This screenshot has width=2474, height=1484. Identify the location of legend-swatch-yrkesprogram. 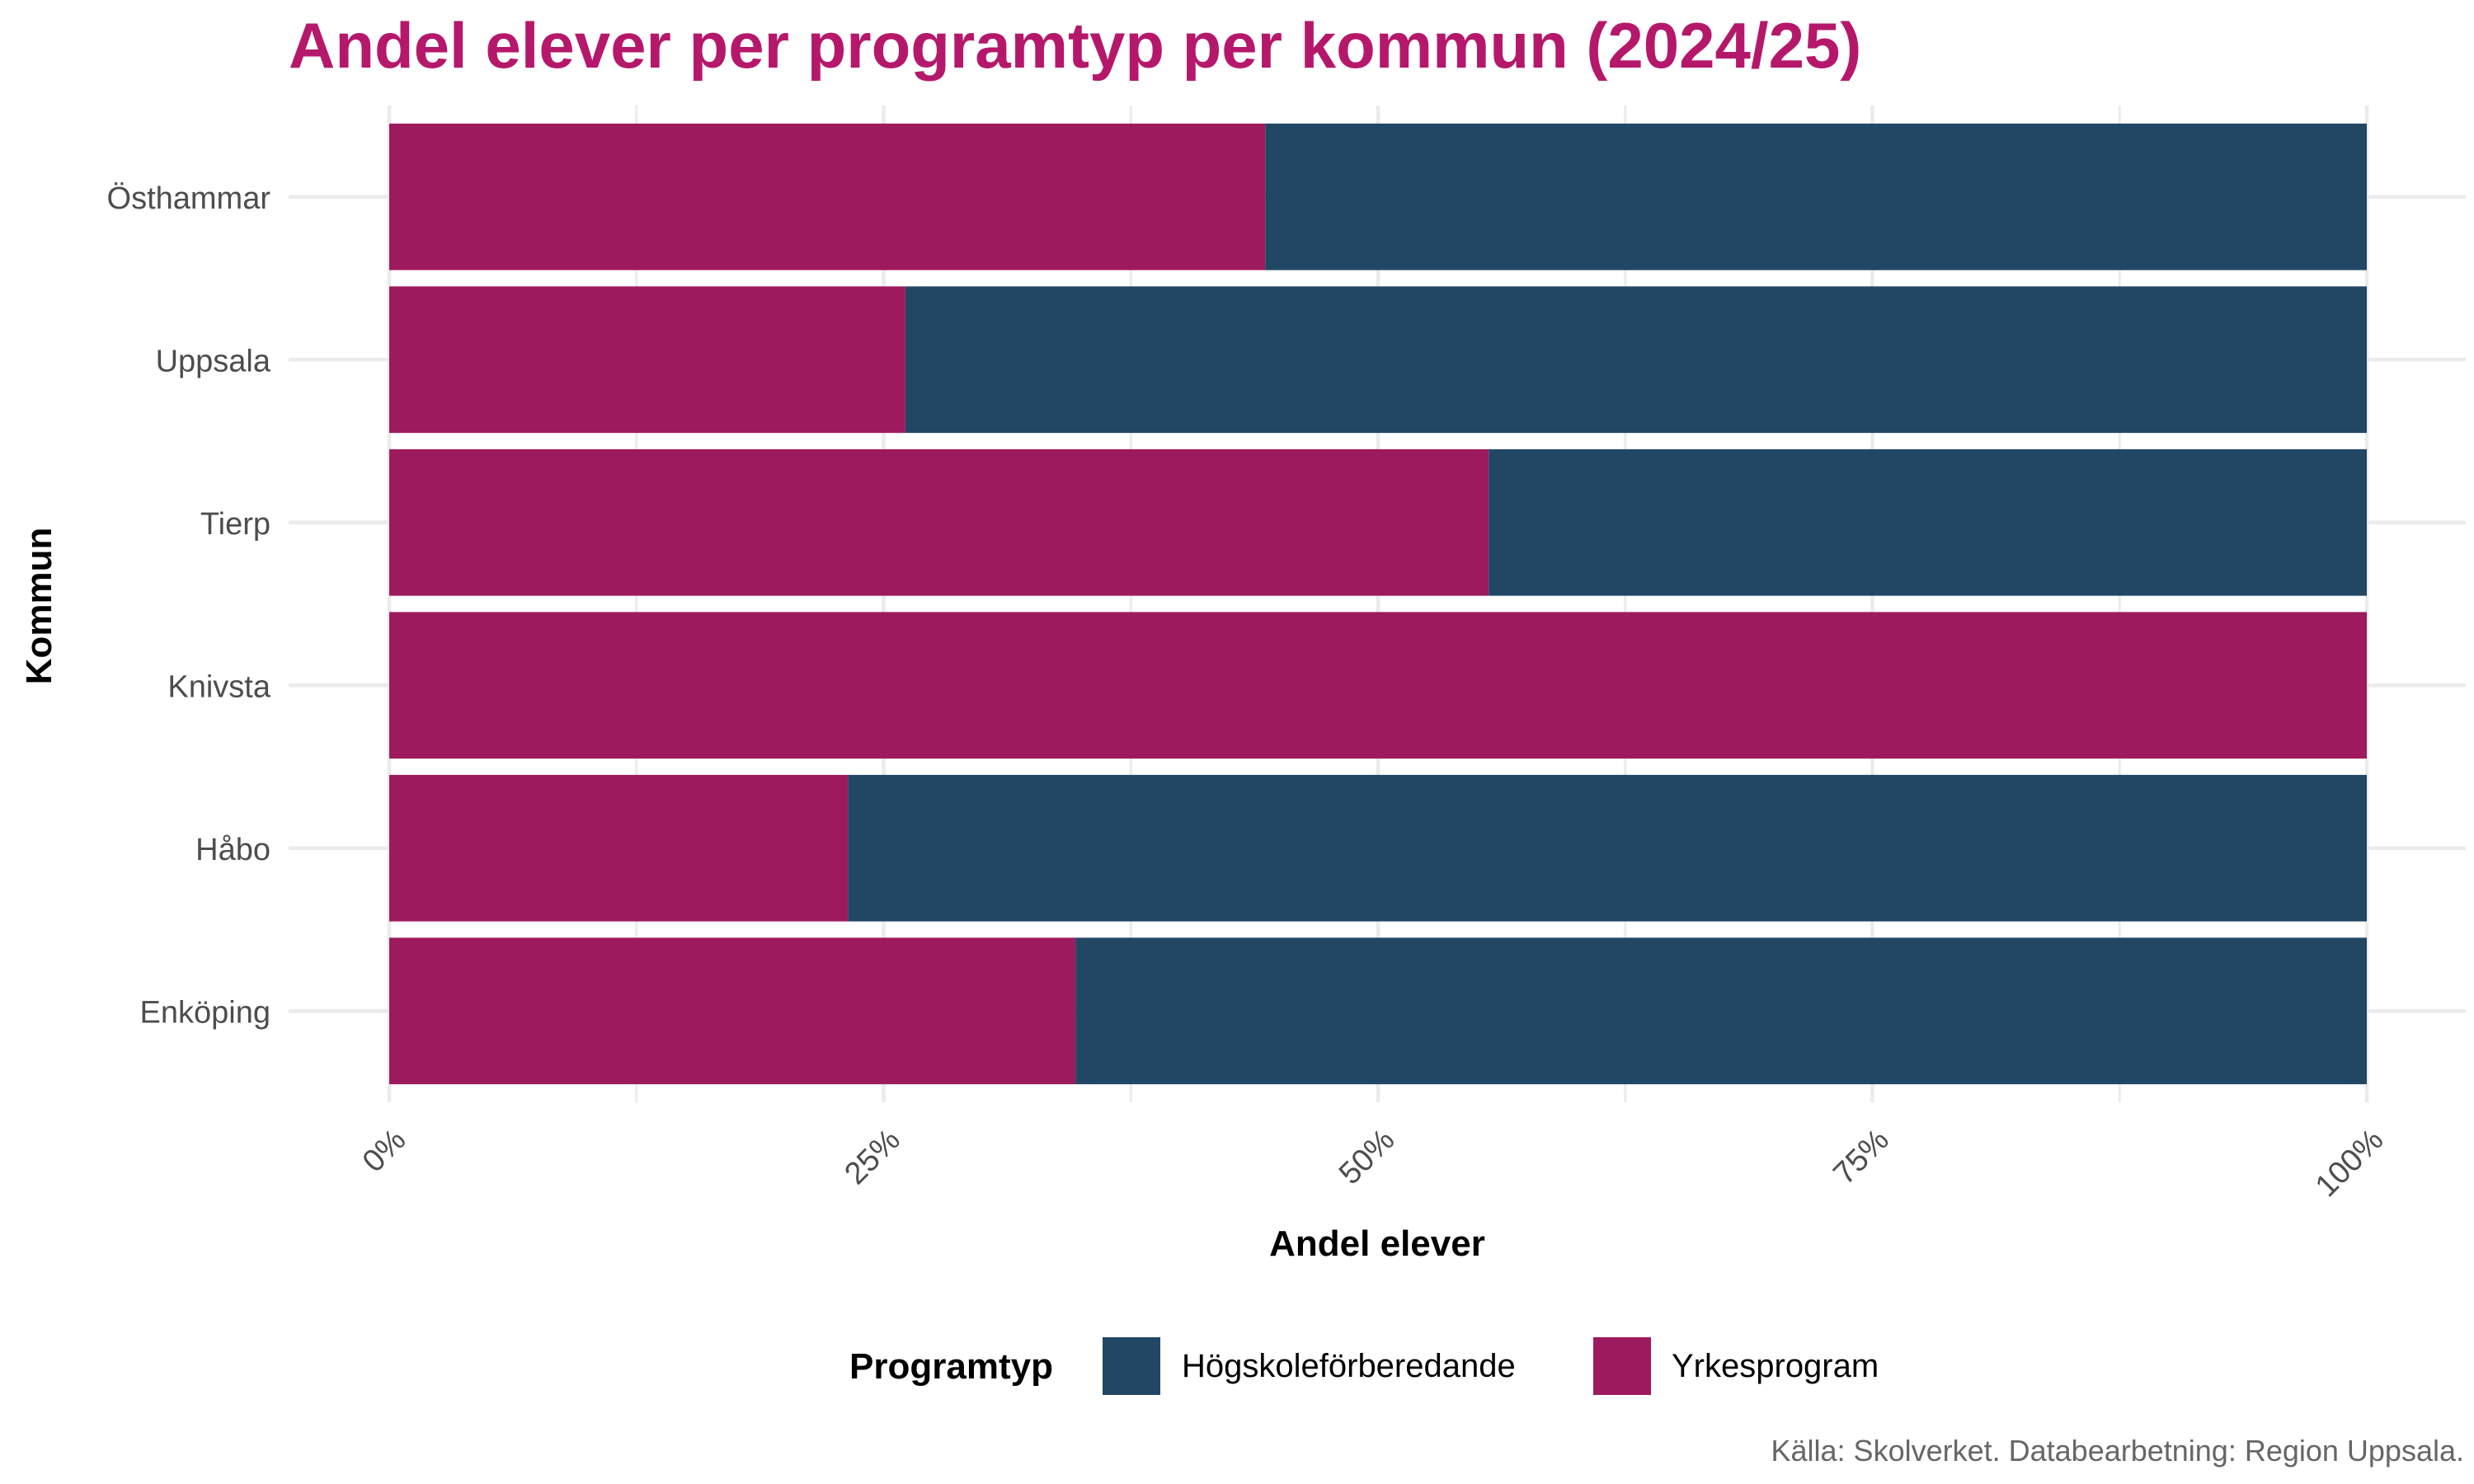
(1622, 1366).